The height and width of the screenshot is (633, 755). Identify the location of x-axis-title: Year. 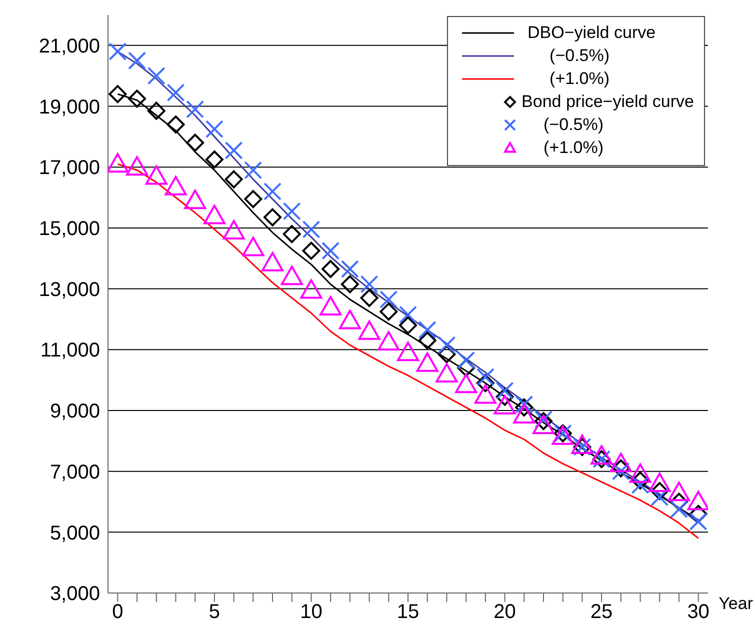
(735, 604).